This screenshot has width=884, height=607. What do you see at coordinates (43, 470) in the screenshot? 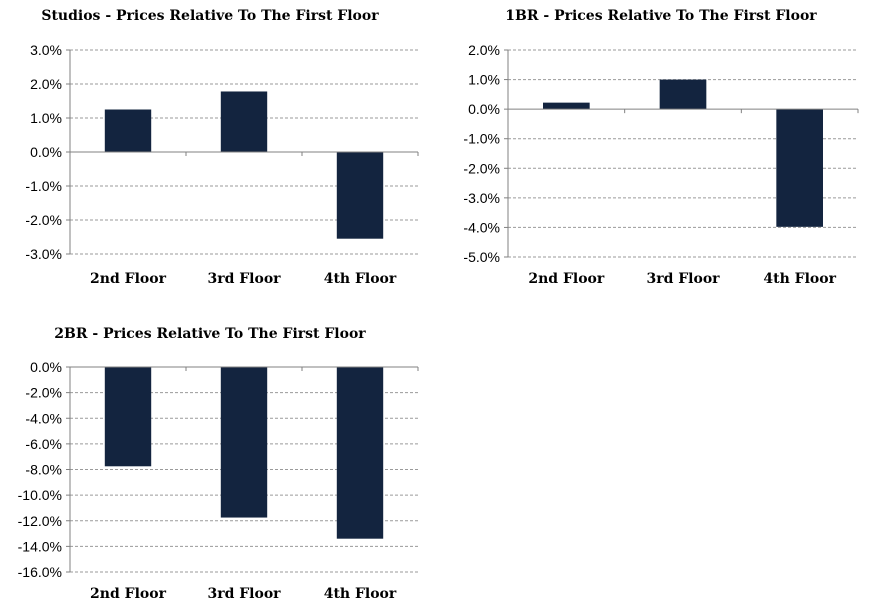
I see `y-tick-label: -8.0%` at bounding box center [43, 470].